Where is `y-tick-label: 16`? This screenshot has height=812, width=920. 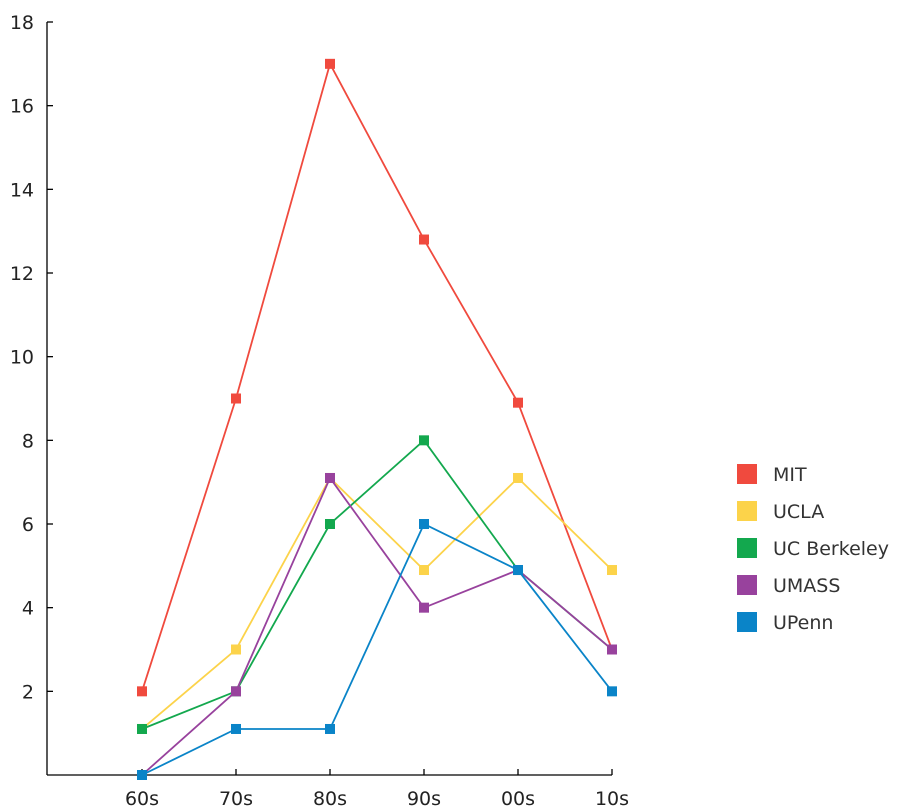
y-tick-label: 16 is located at coordinates (22, 107).